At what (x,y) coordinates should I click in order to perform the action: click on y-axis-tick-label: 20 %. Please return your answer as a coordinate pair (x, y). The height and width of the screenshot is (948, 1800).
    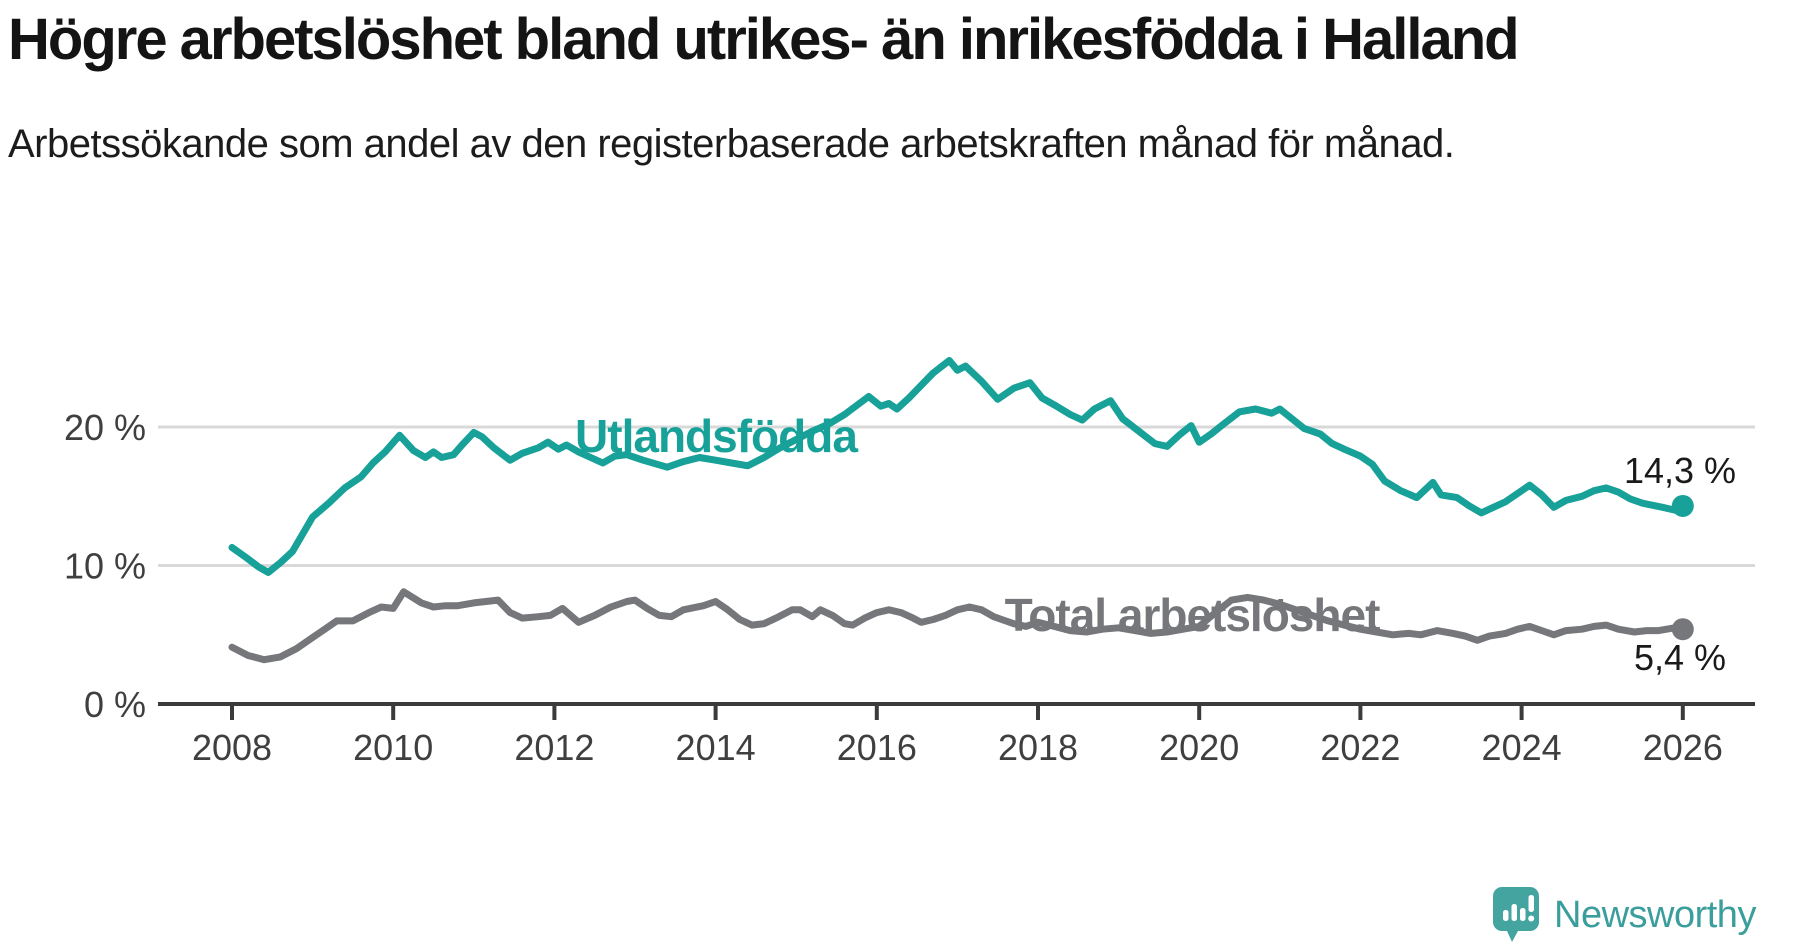
    Looking at the image, I should click on (105, 427).